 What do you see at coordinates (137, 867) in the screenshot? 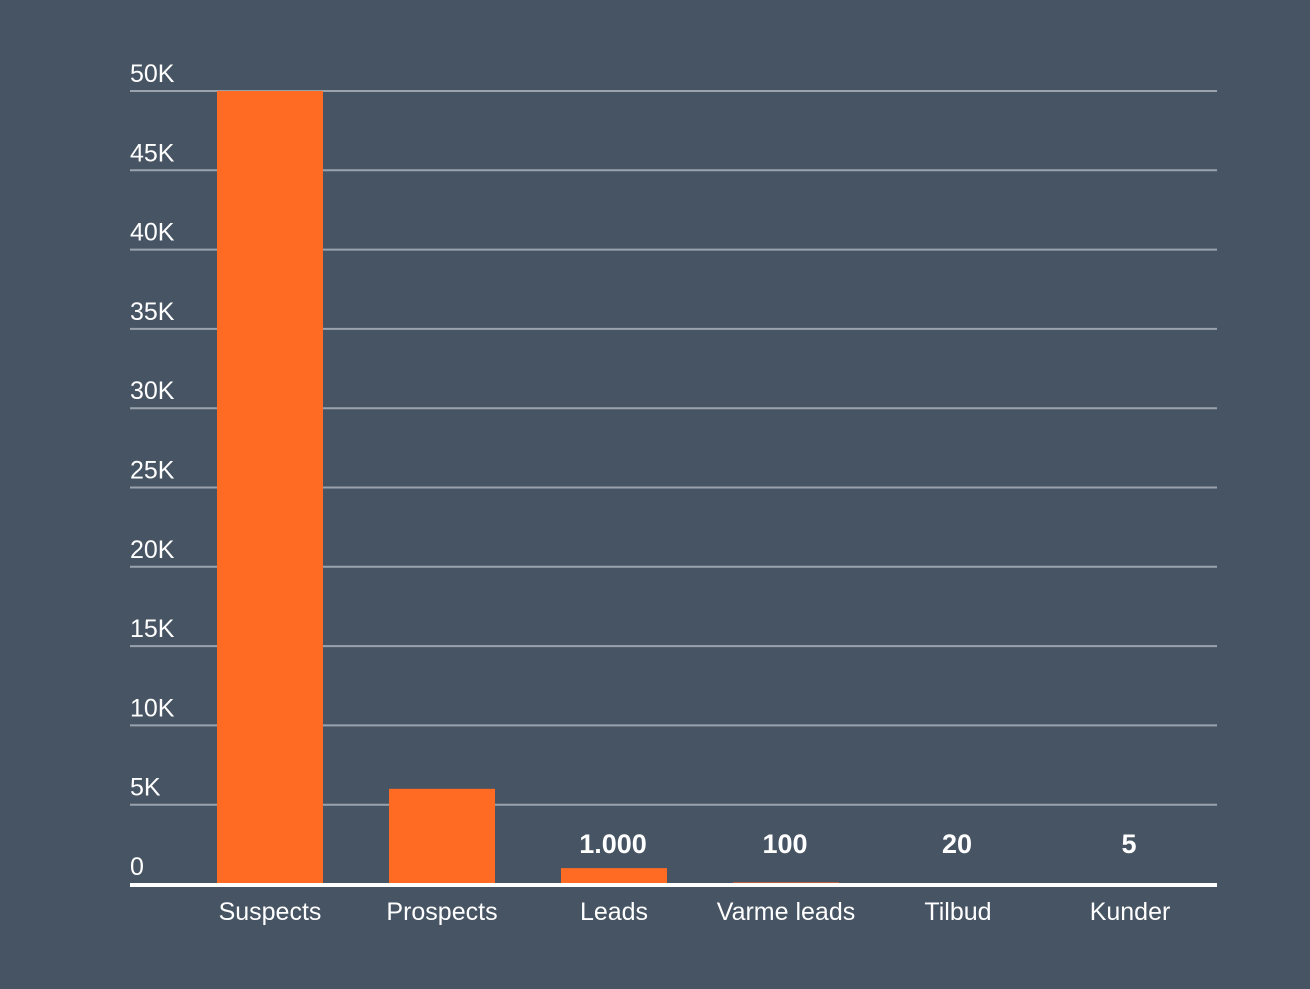
I see `y-tick-label: 0` at bounding box center [137, 867].